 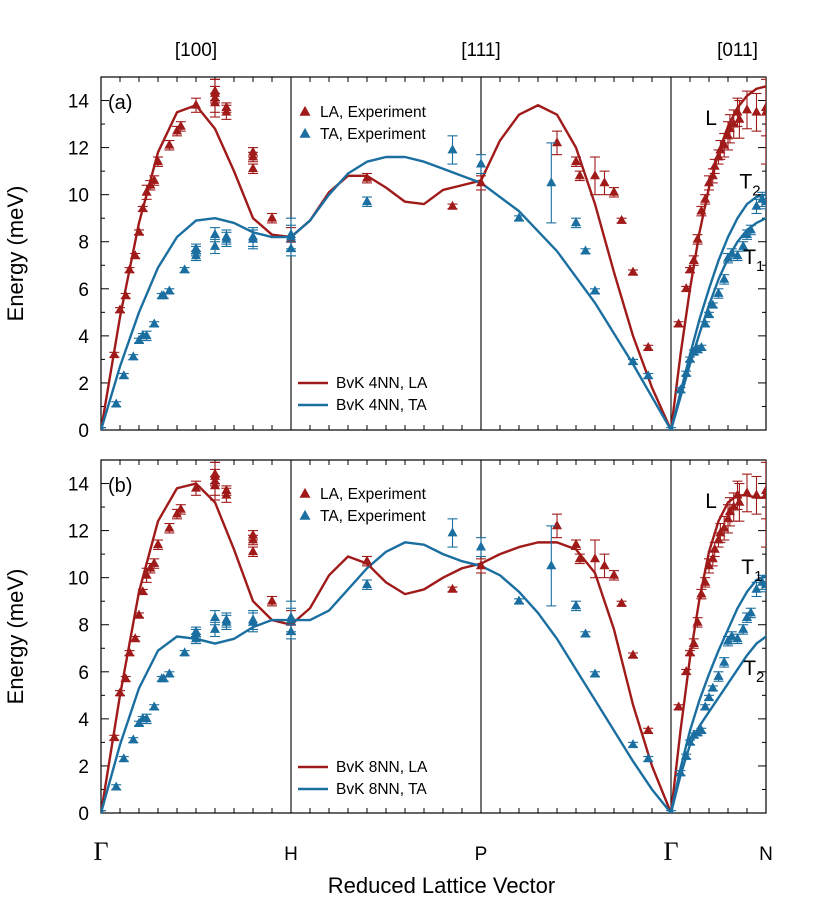 What do you see at coordinates (83, 290) in the screenshot?
I see `y-tick-label: 6` at bounding box center [83, 290].